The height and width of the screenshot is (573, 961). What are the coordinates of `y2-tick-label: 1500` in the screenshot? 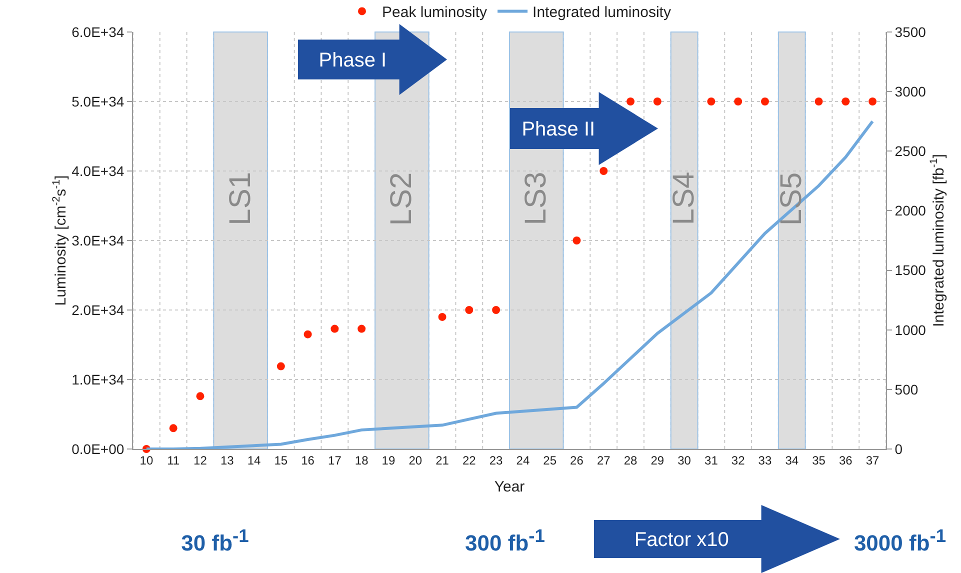 It's located at (910, 270).